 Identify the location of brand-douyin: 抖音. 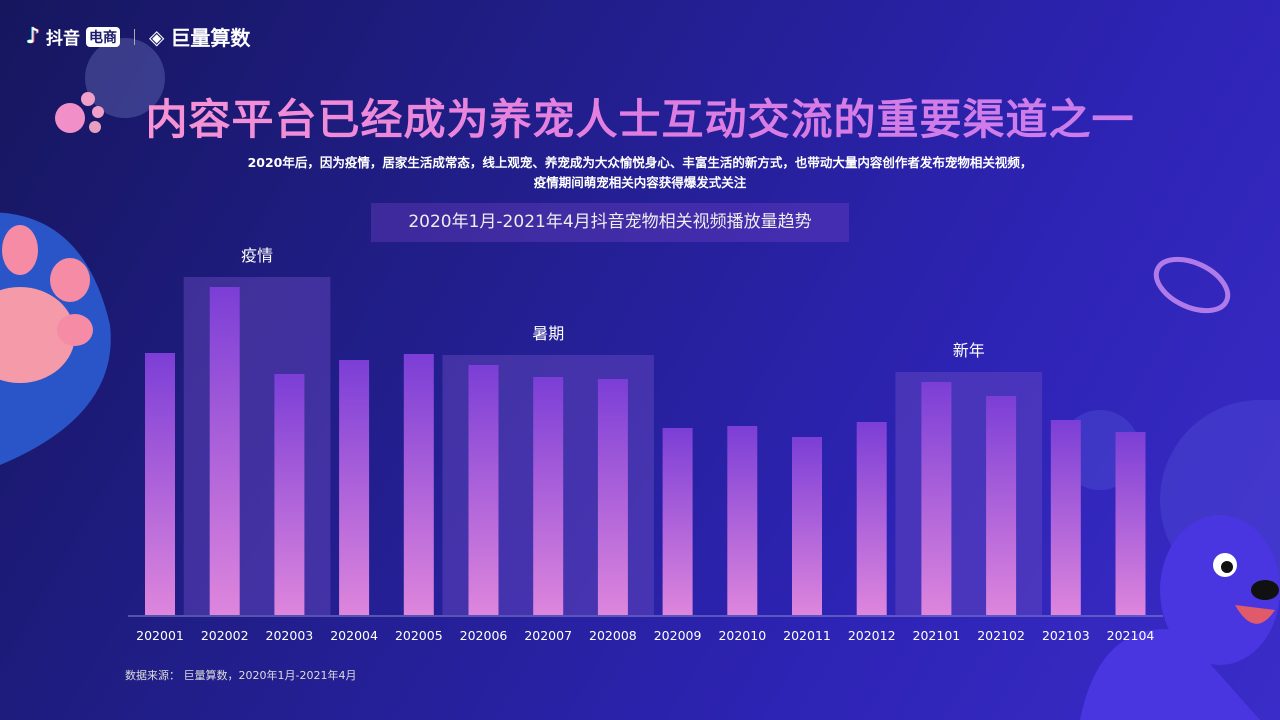
(63, 39).